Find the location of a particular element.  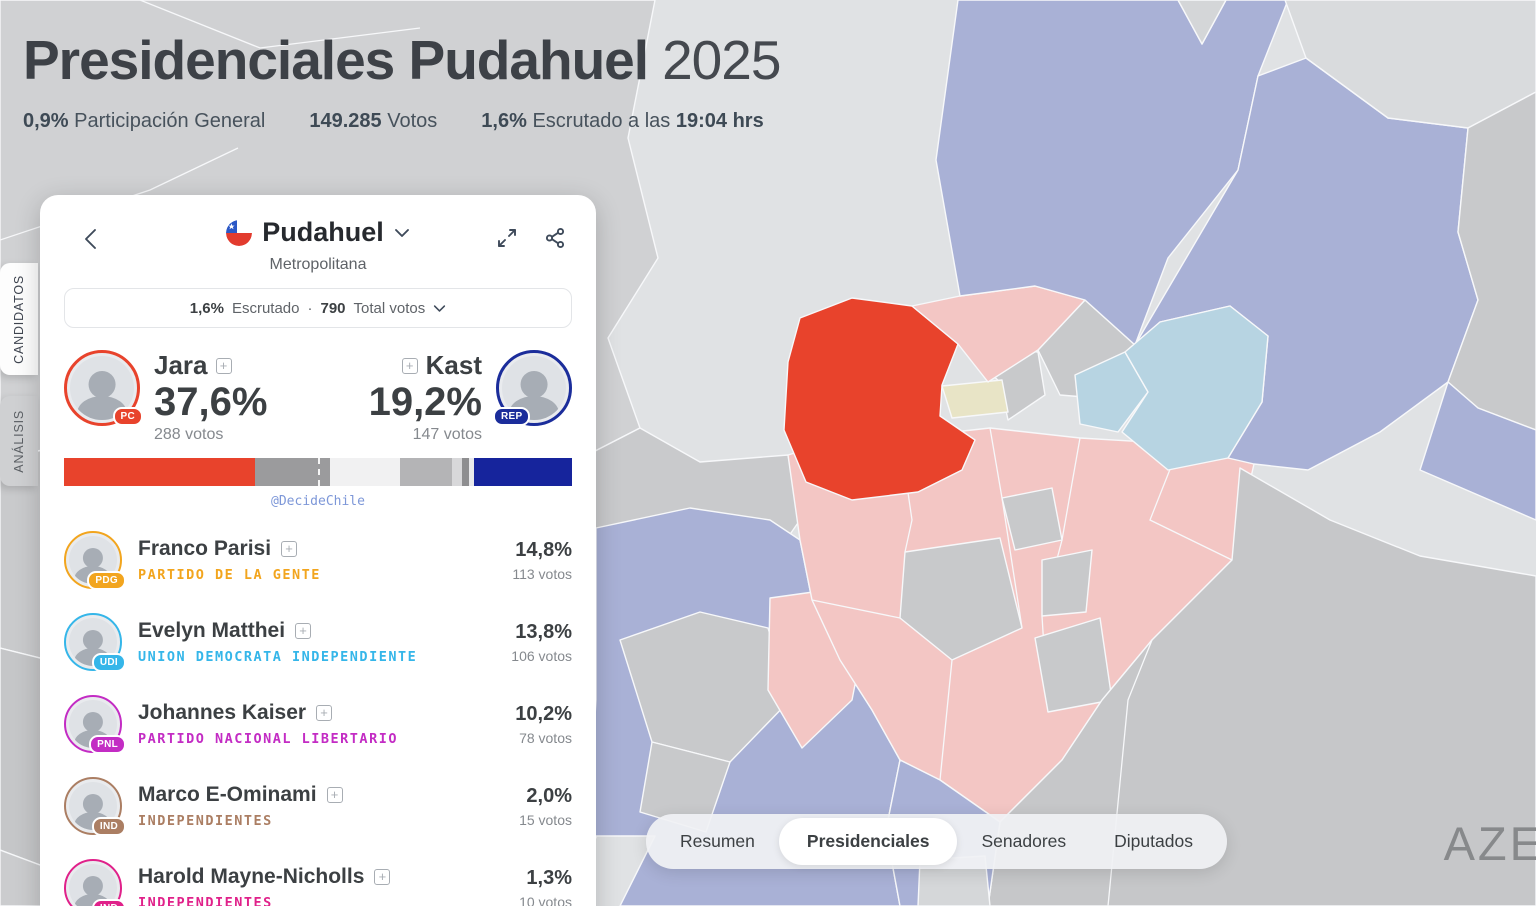

candidate-name: Evelyn Matthei is located at coordinates (212, 630).